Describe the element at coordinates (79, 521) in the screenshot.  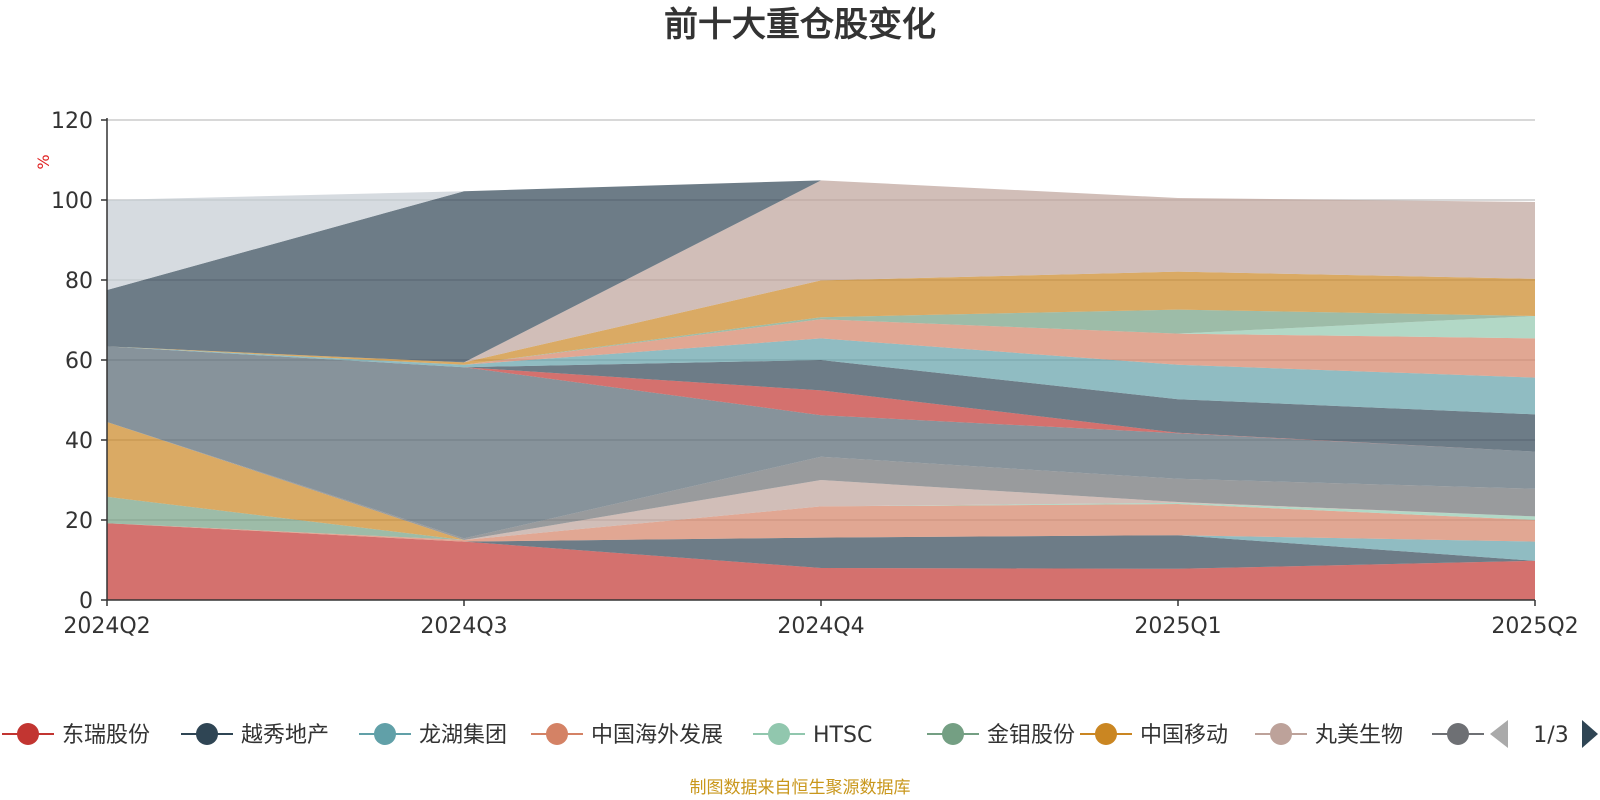
I see `y-tick-label: 20` at that location.